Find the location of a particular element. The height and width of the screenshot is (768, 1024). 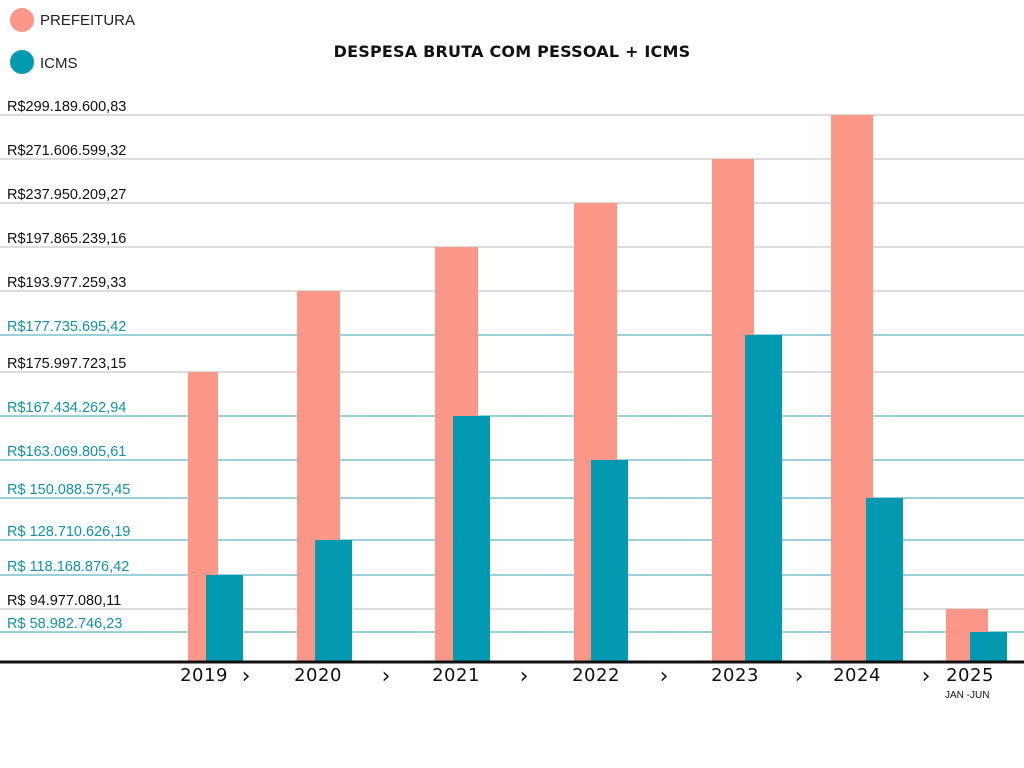

y-tick-label: R$237.950.209,27 is located at coordinates (66, 195).